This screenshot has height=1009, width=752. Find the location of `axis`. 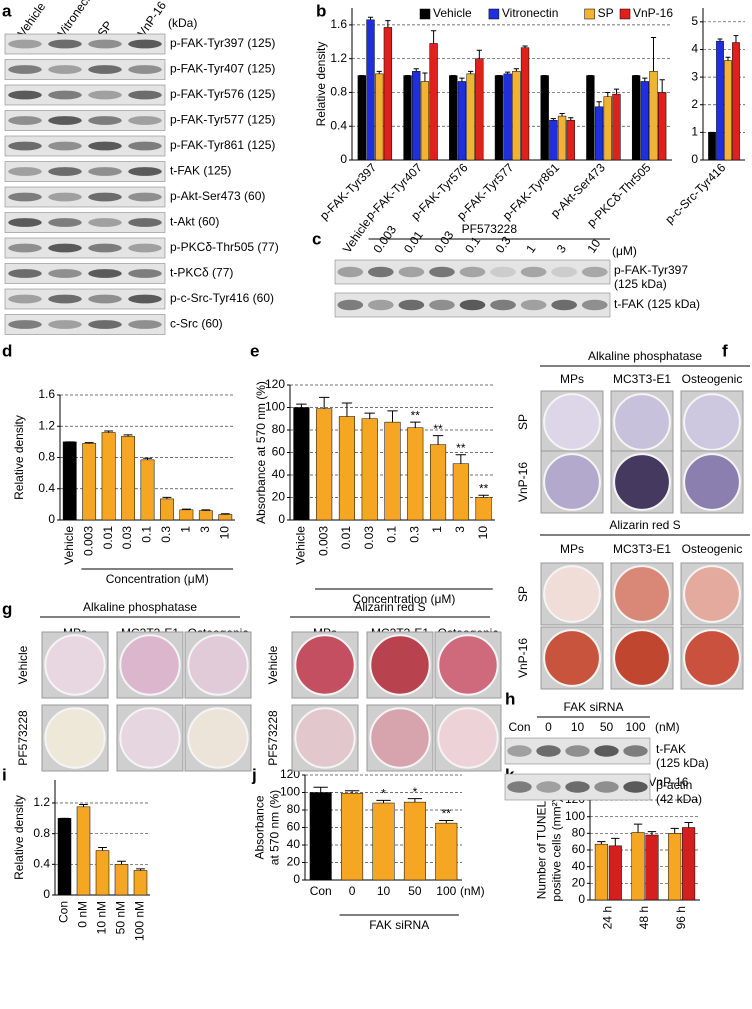

axis is located at coordinates (392, 453).